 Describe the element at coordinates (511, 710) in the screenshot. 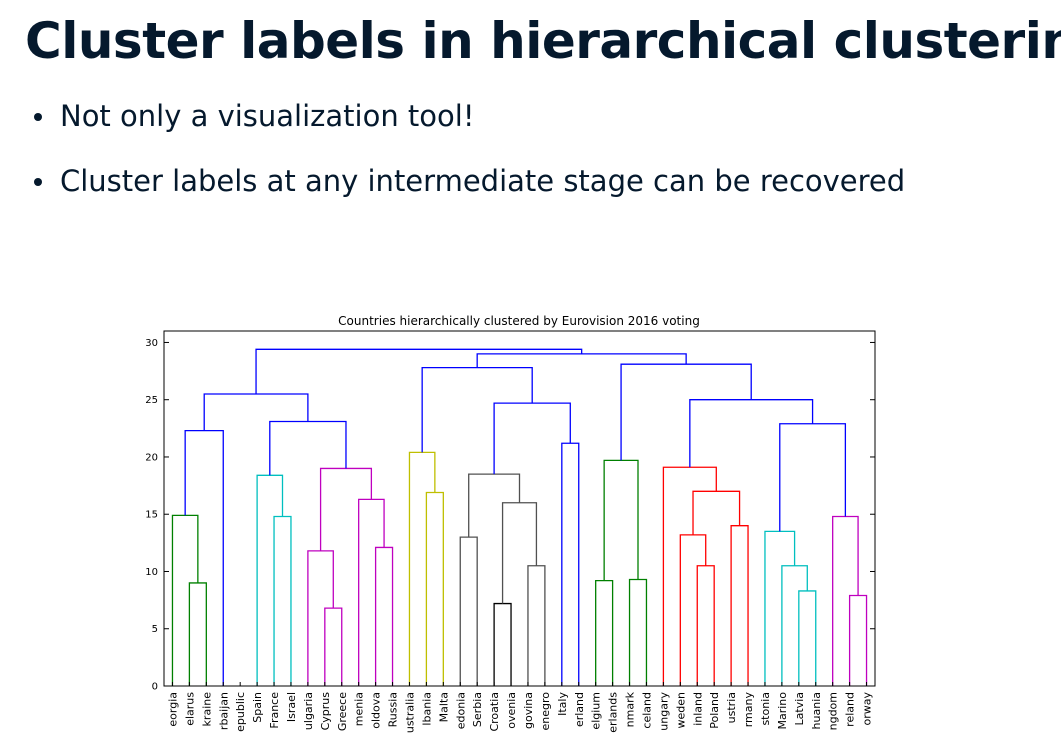

I see `x-tick-label: ovenia` at that location.